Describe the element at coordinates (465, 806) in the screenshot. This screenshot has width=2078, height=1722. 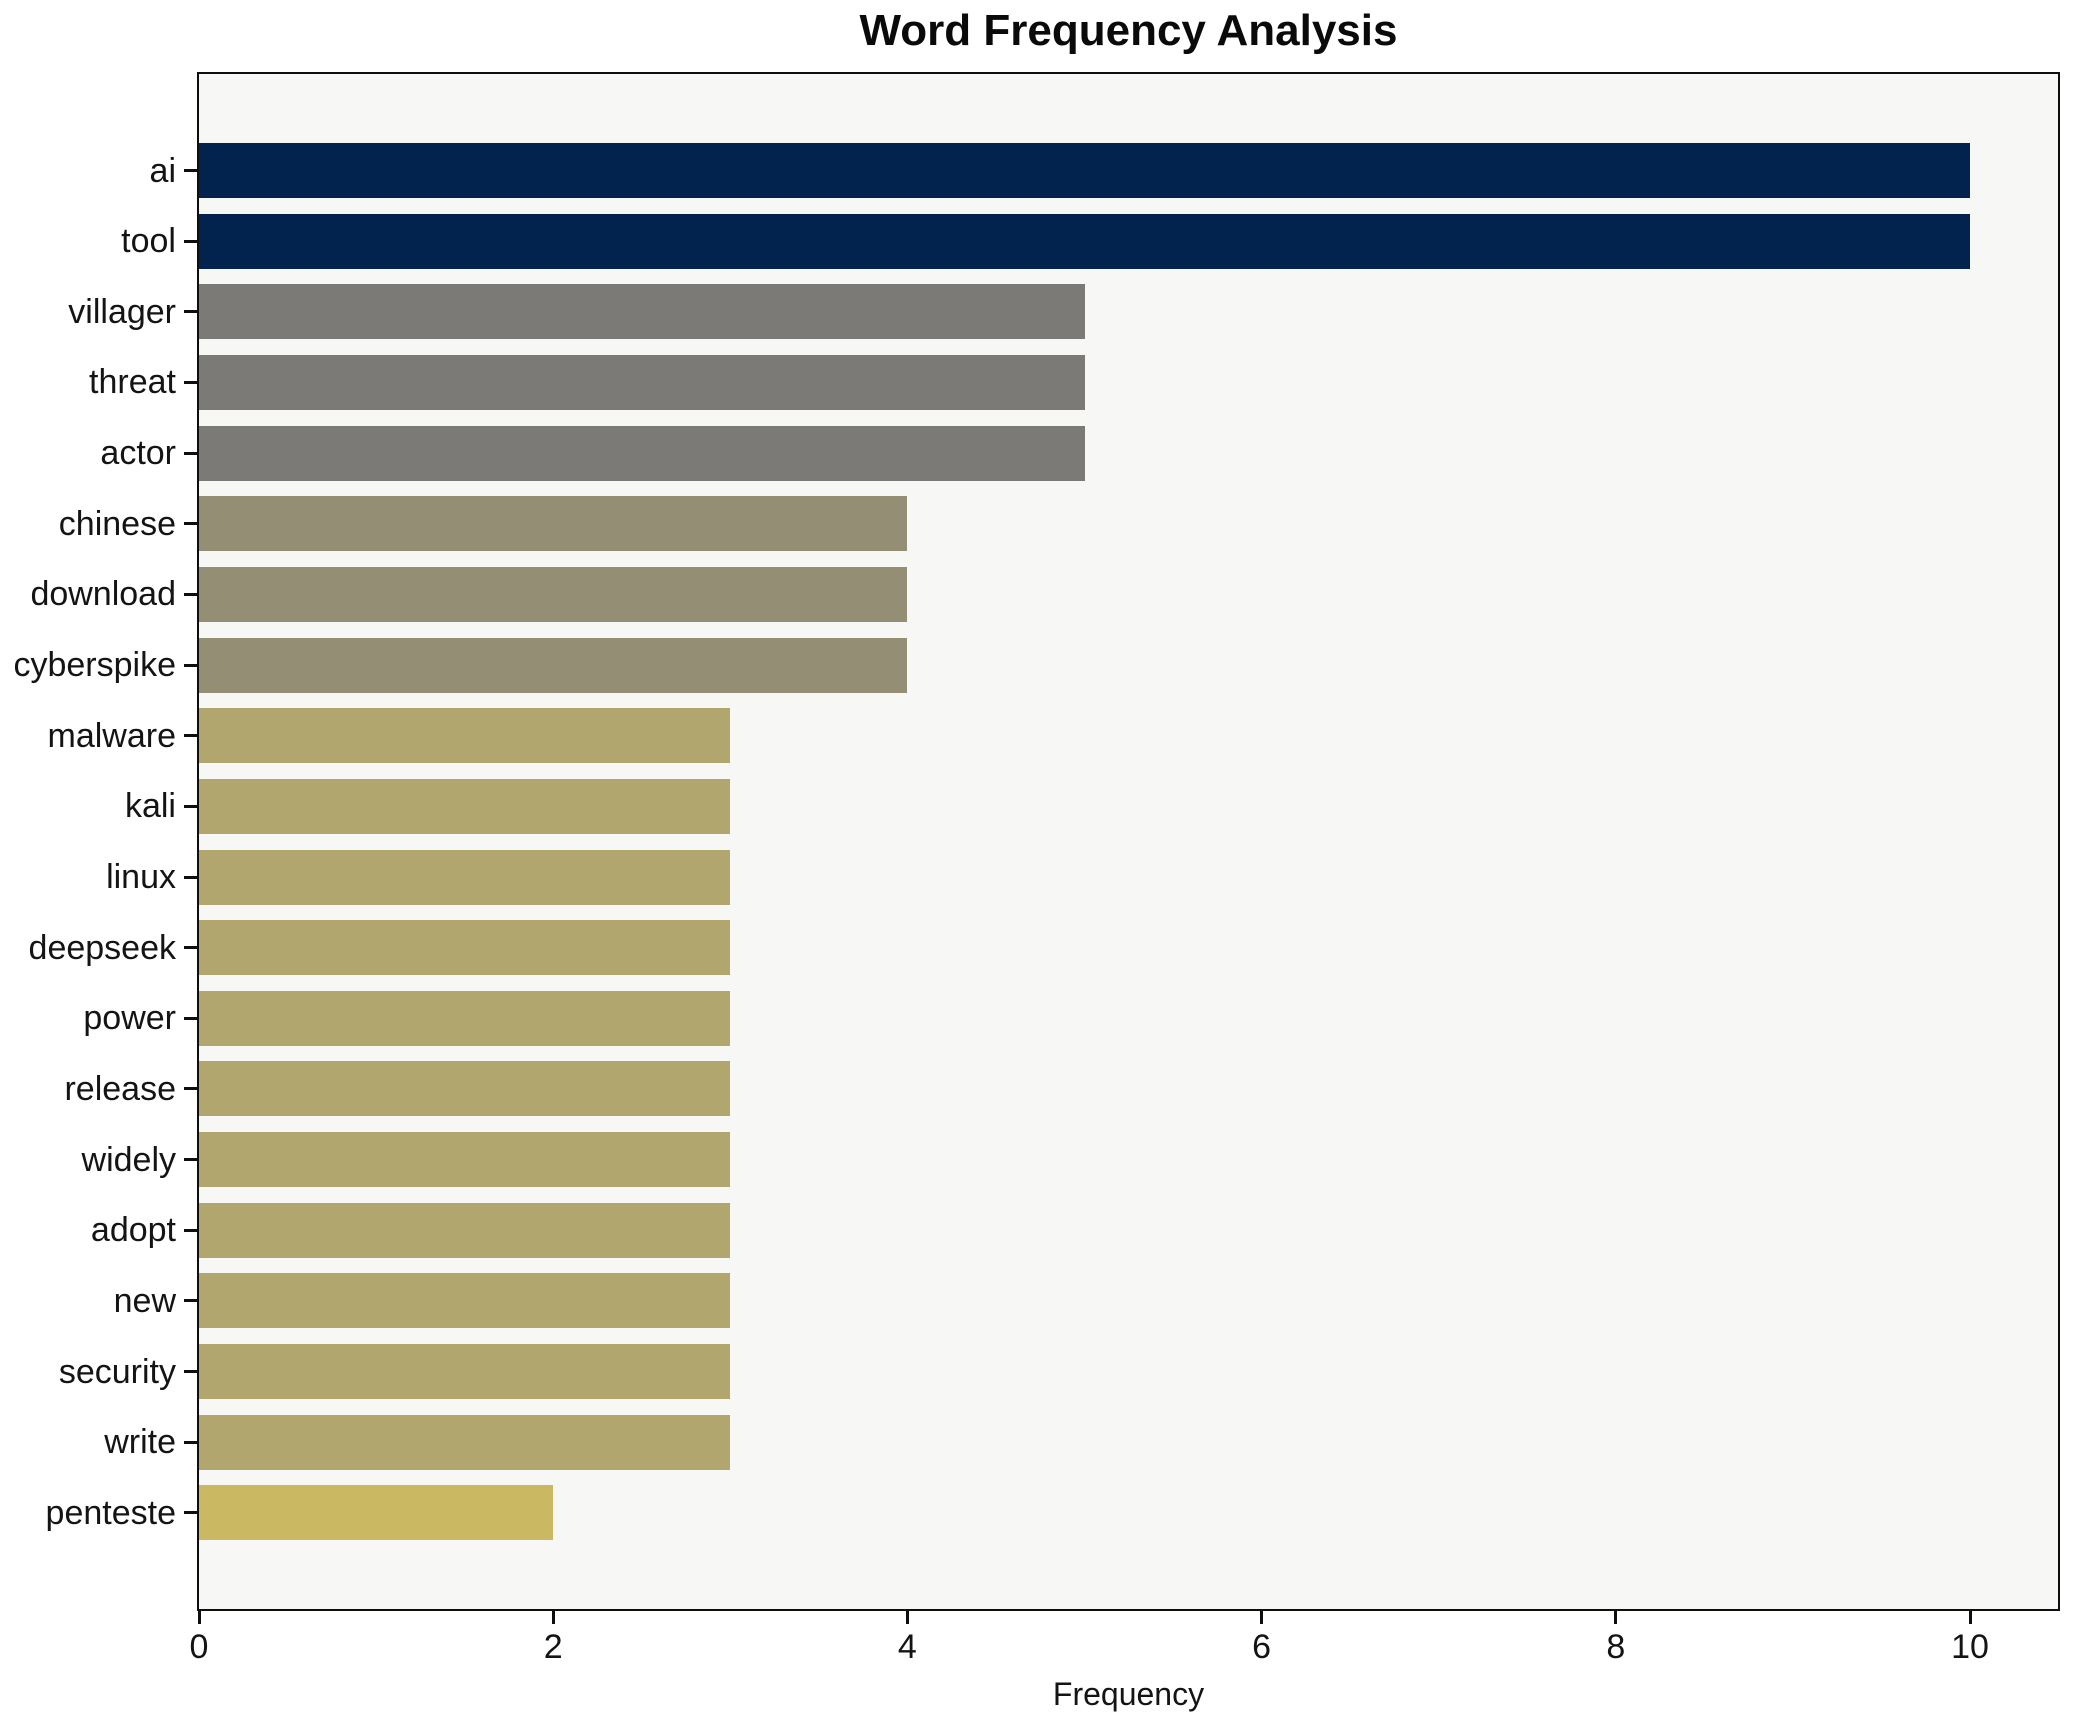
I see `bar-kali` at that location.